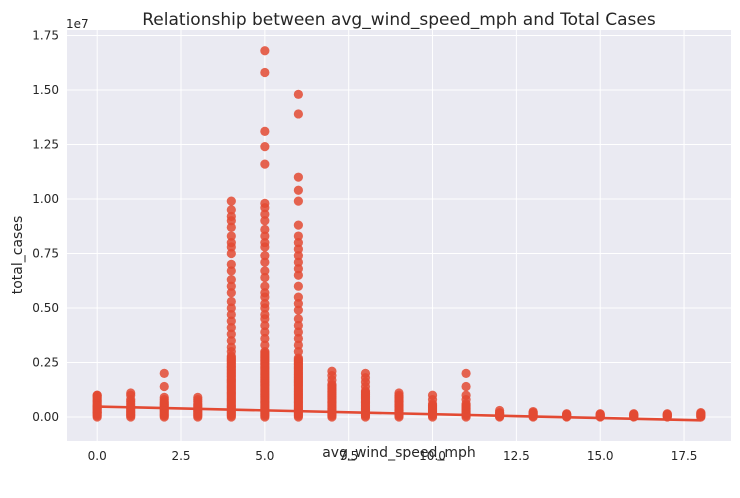 The image size is (740, 498). I want to click on y-tick-label: 0.75, so click(45, 253).